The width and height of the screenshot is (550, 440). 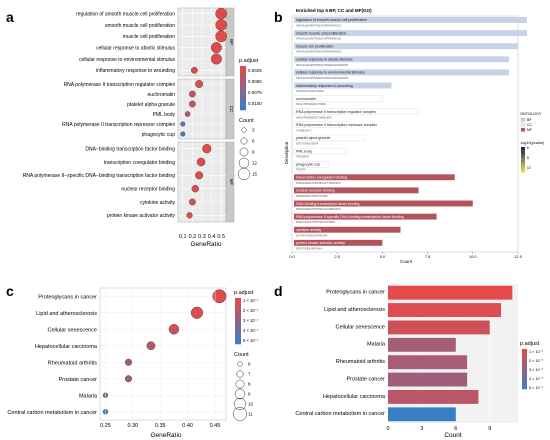 What do you see at coordinates (221, 237) in the screenshot?
I see `panel-a-xtick-label: 0.5` at bounding box center [221, 237].